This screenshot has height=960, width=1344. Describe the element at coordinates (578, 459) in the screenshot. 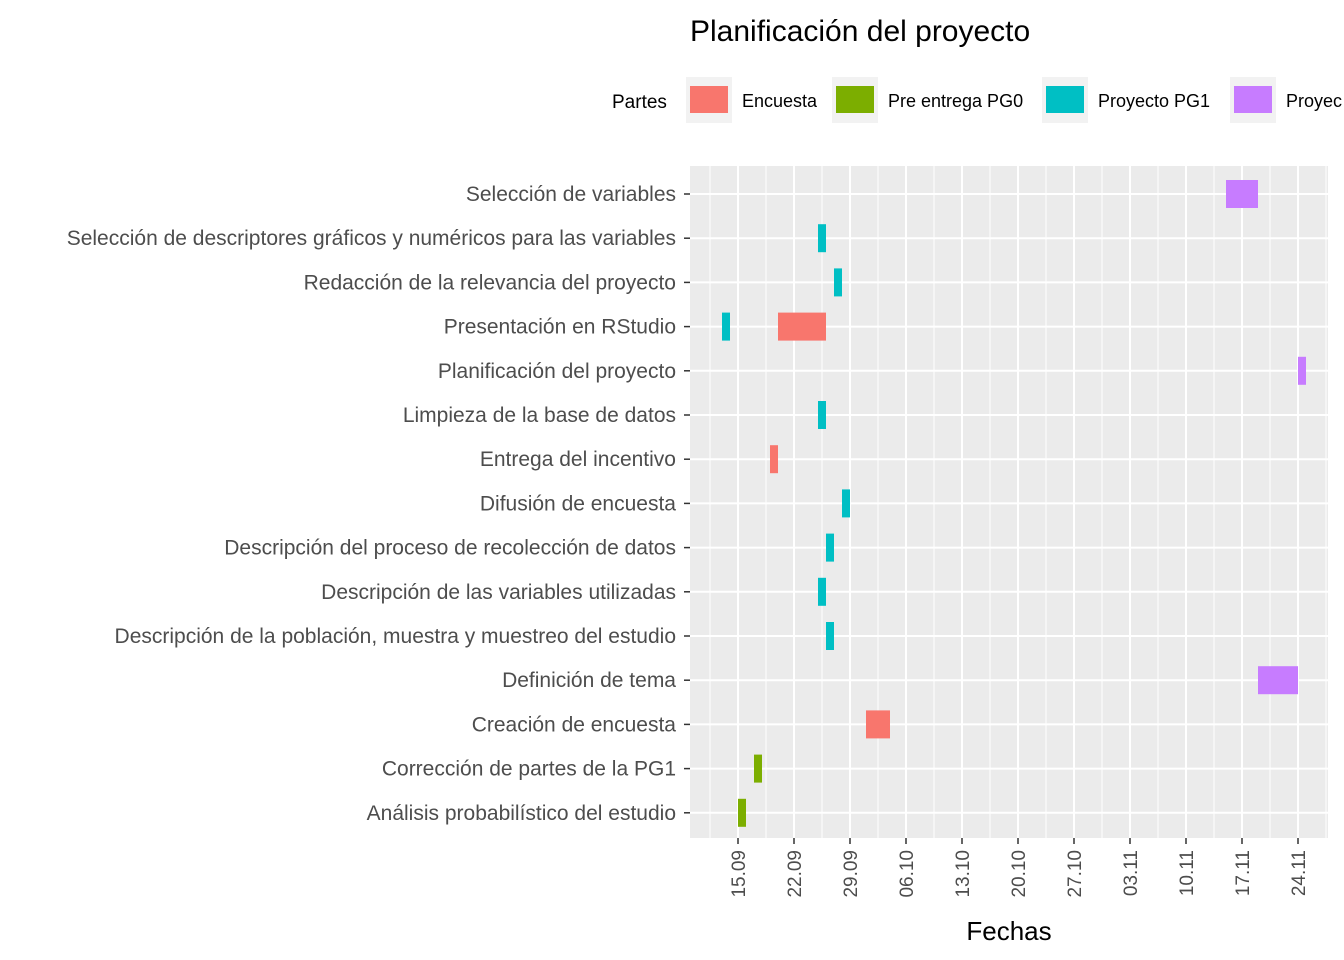

I see `y-tick-label: Entrega del incentivo` at that location.